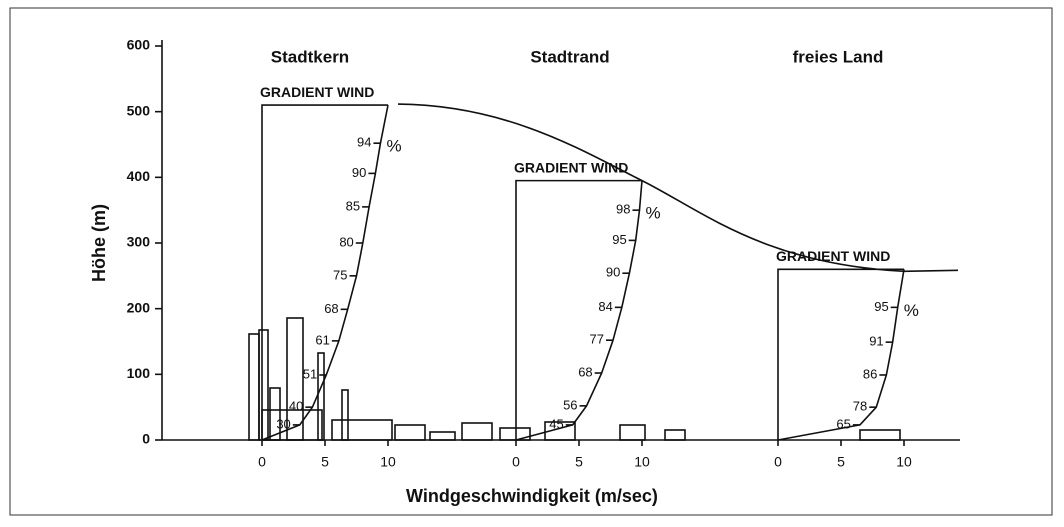  What do you see at coordinates (570, 404) in the screenshot?
I see `profile-label: 56` at bounding box center [570, 404].